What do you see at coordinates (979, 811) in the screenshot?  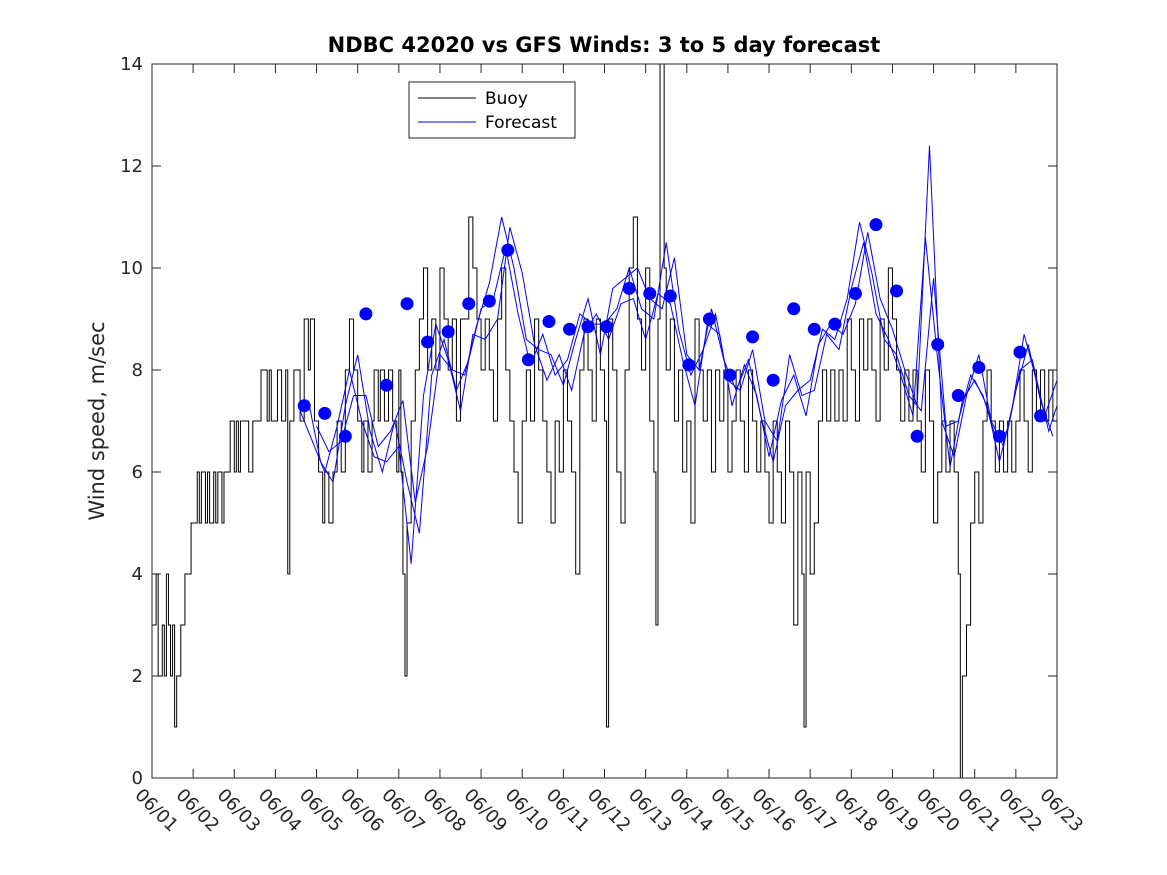 I see `x-tick-label: 06/21` at bounding box center [979, 811].